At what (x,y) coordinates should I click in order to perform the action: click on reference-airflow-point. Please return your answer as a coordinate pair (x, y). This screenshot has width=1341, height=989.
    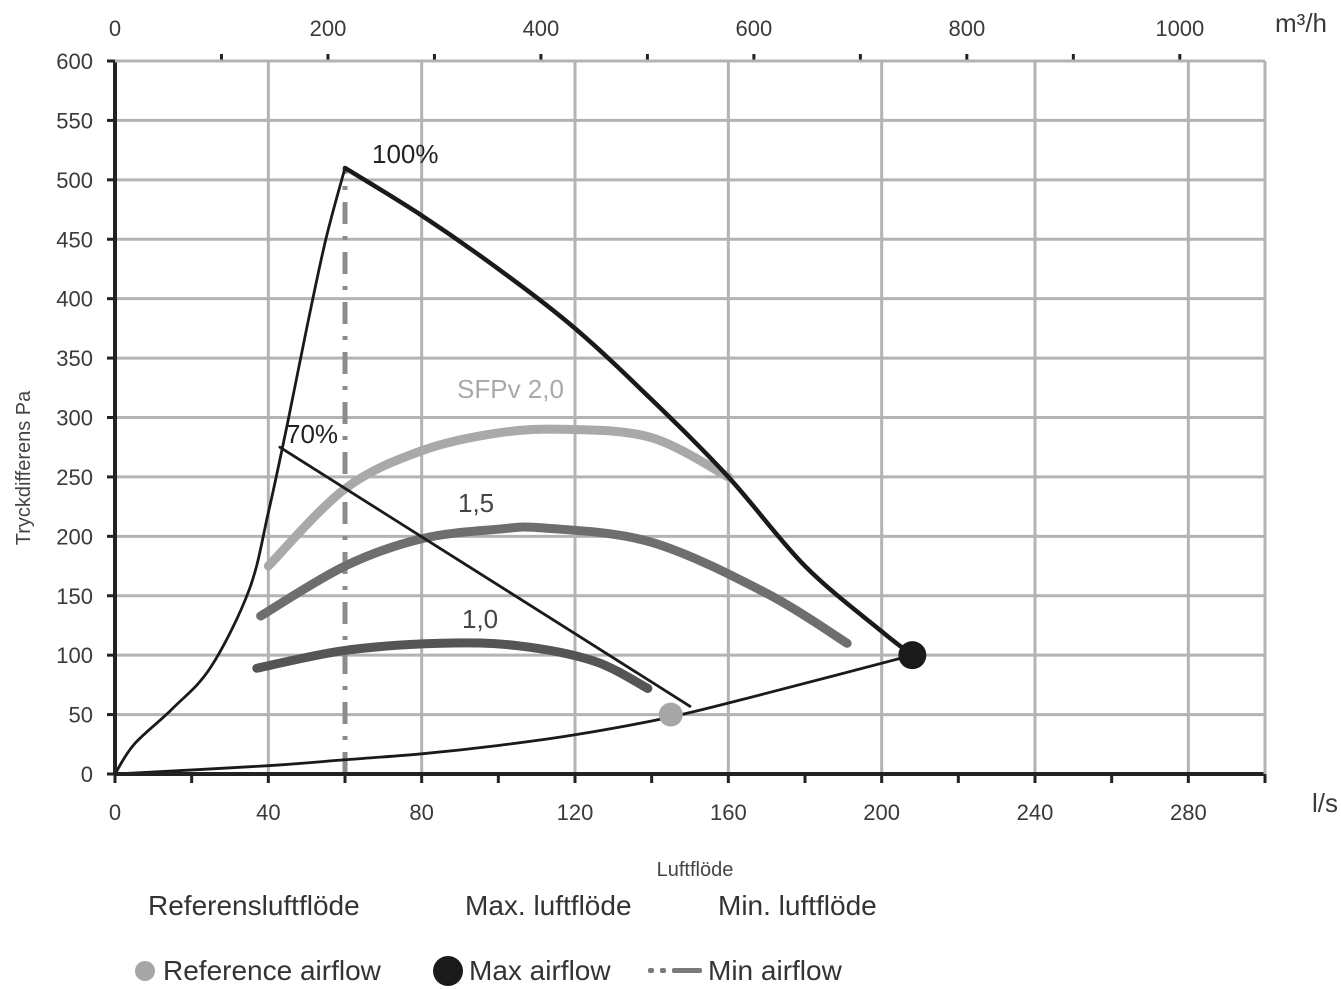
    Looking at the image, I should click on (670, 714).